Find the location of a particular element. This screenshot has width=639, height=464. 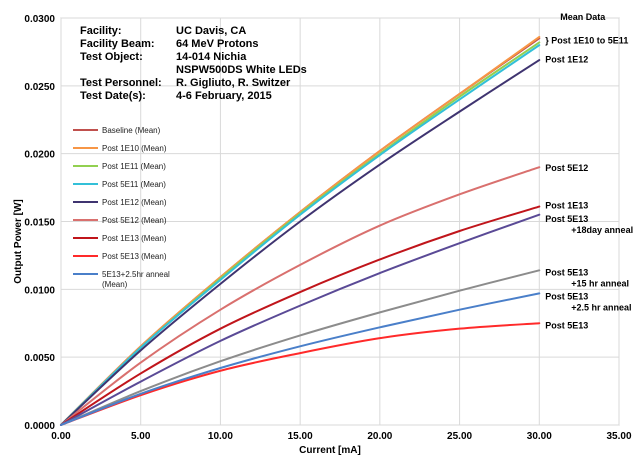

y-tick-label: 0.0150 is located at coordinates (39, 223).